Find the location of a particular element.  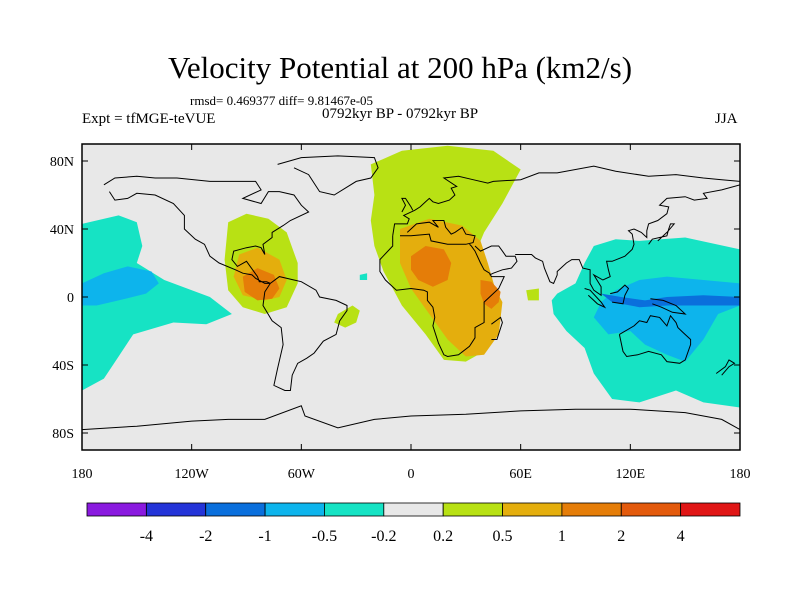

y-tick-label: 40N is located at coordinates (62, 230).